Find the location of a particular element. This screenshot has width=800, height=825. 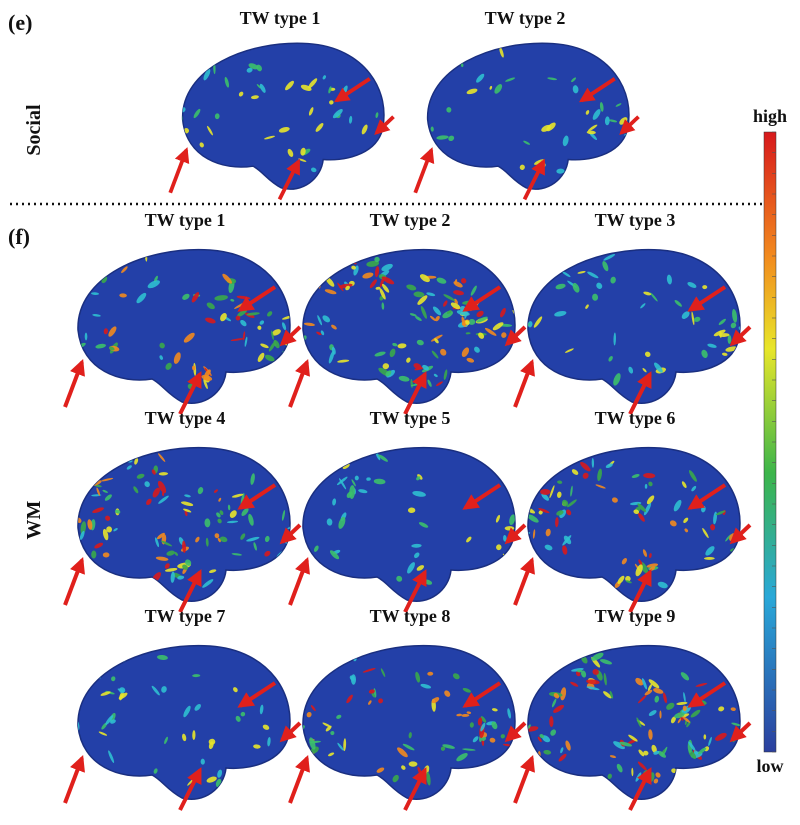

brain is located at coordinates (632, 727).